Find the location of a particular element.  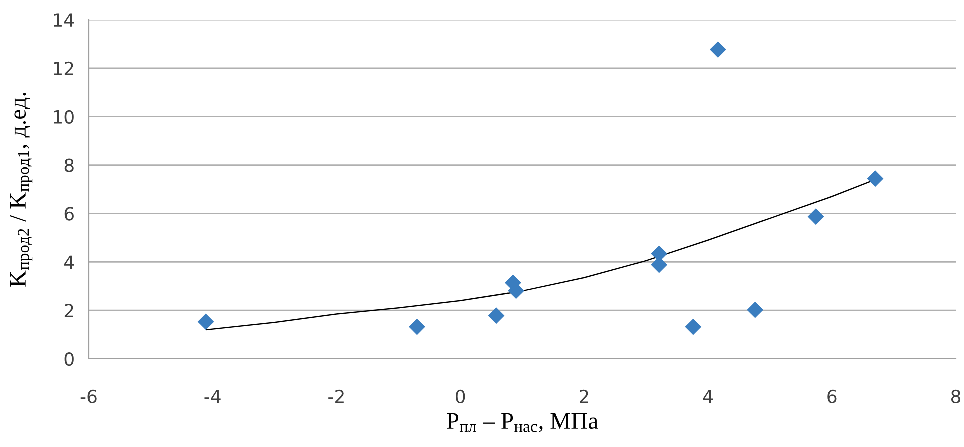

y-tick-label: 6 is located at coordinates (69, 214).